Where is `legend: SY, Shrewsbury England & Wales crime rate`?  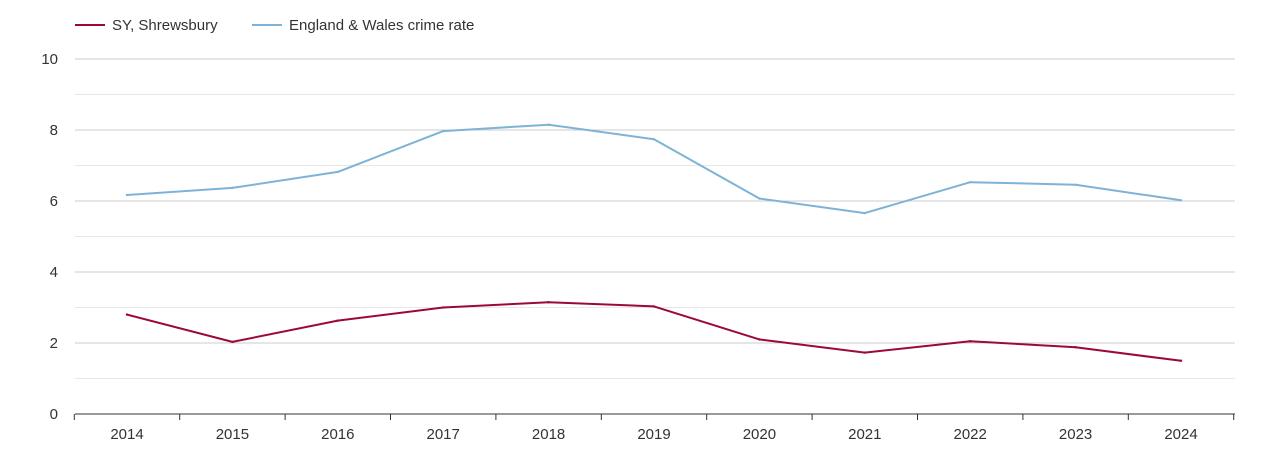 legend: SY, Shrewsbury England & Wales crime rate is located at coordinates (274, 25).